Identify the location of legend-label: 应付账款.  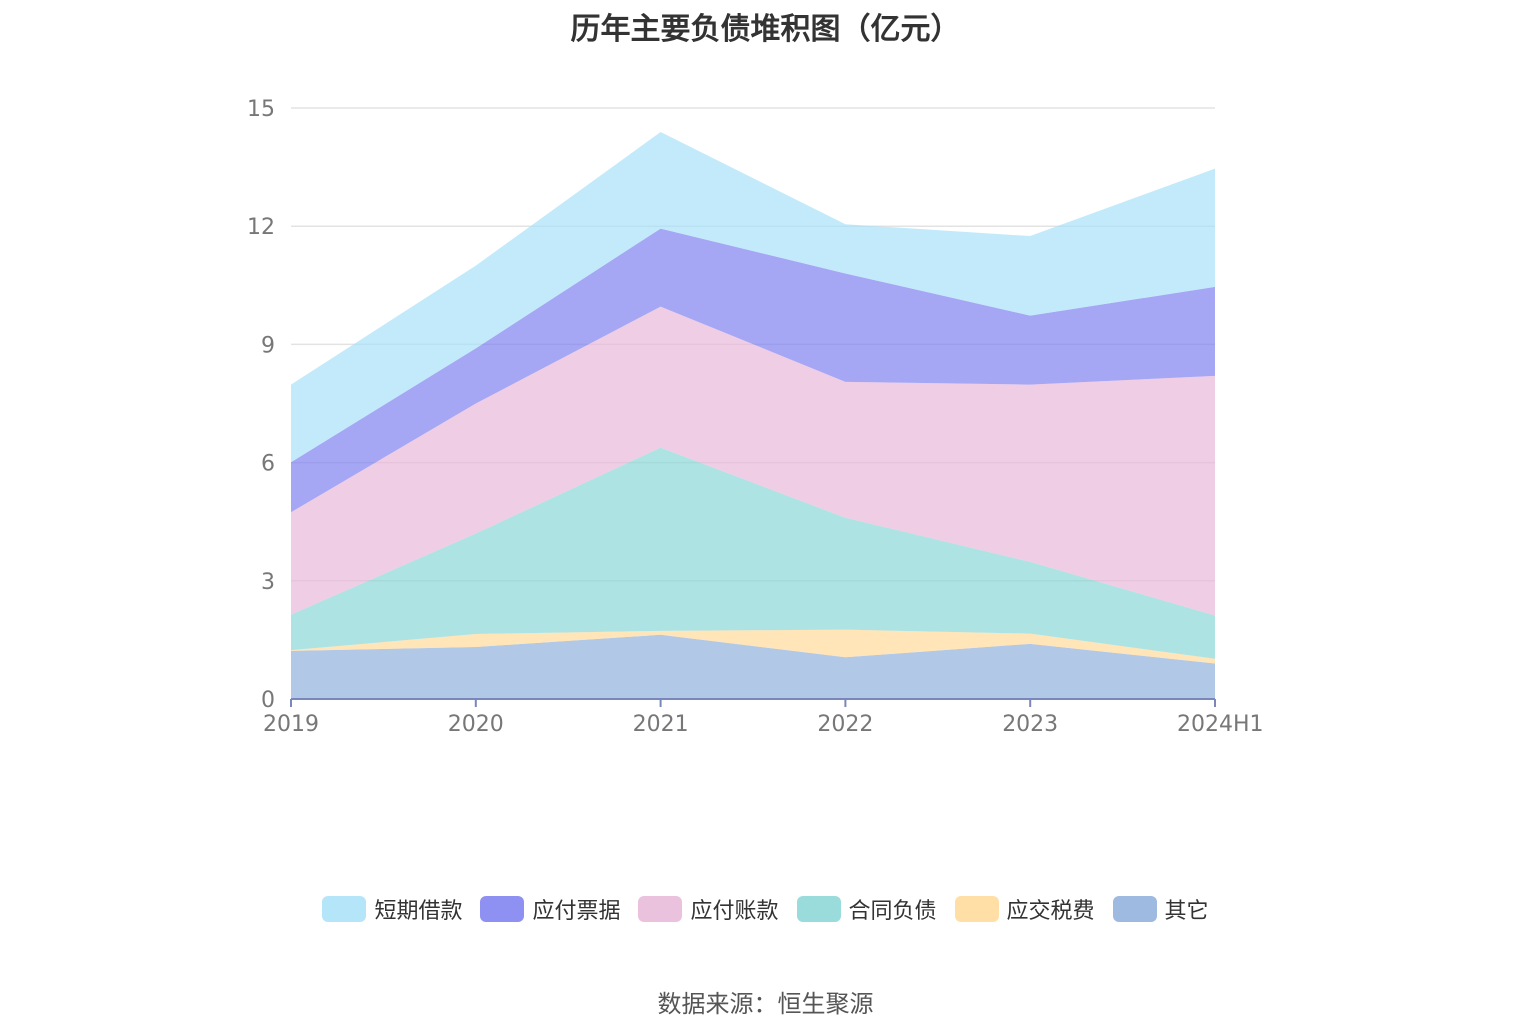
(734, 911).